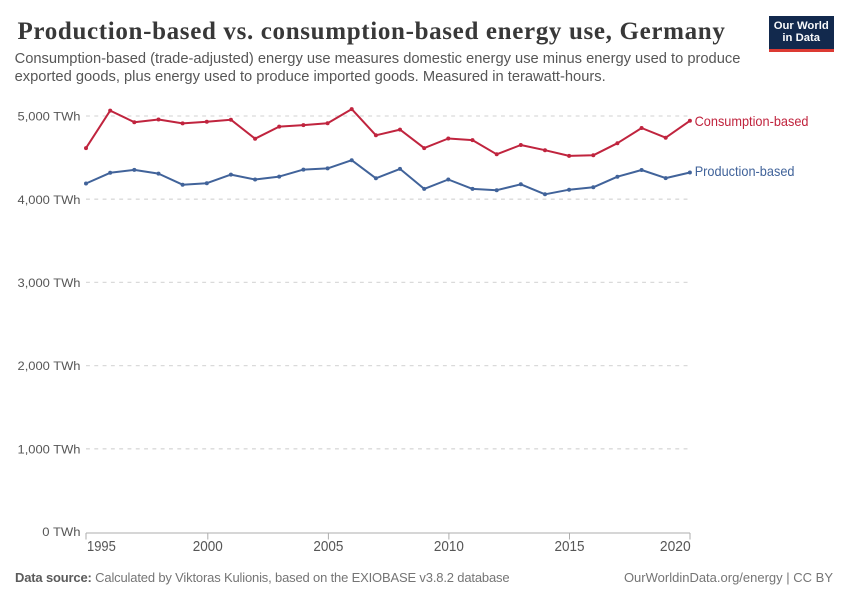 This screenshot has height=600, width=850. Describe the element at coordinates (208, 546) in the screenshot. I see `svg-text: 2000` at that location.